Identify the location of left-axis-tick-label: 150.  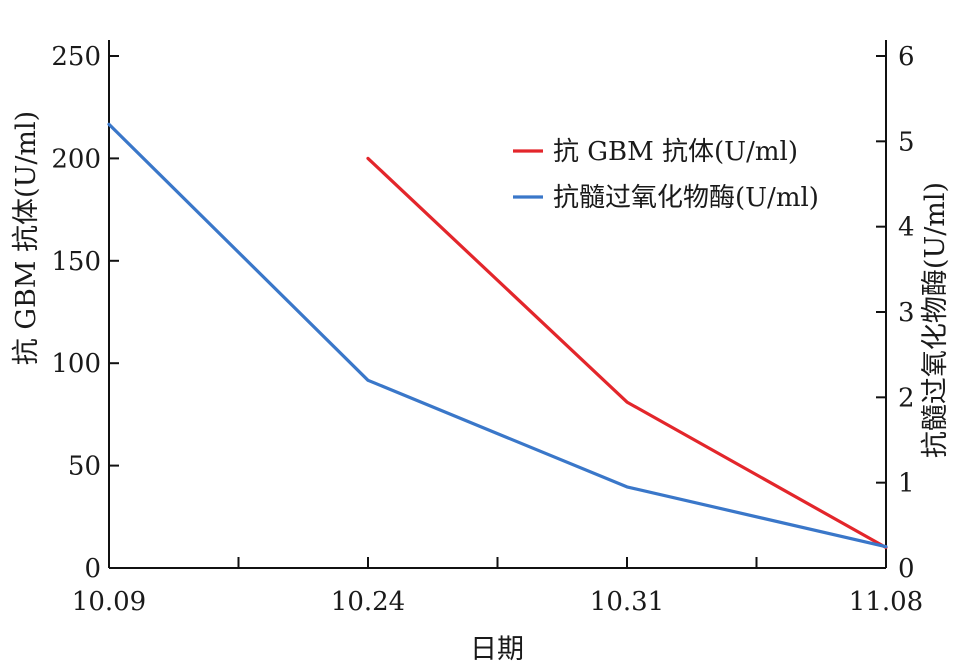
(76, 262).